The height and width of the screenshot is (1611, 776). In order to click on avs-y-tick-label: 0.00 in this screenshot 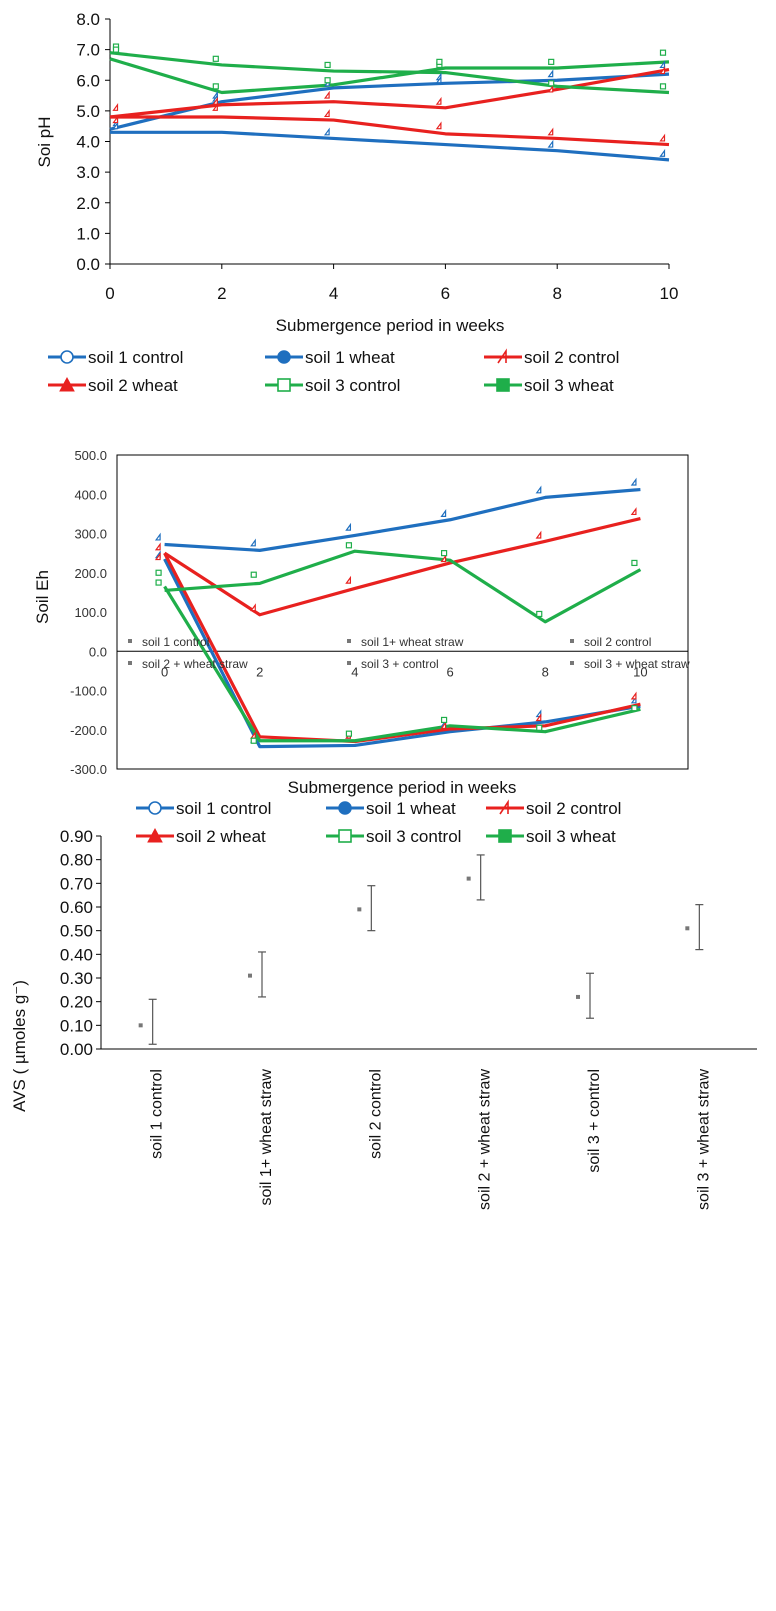, I will do `click(76, 1049)`.